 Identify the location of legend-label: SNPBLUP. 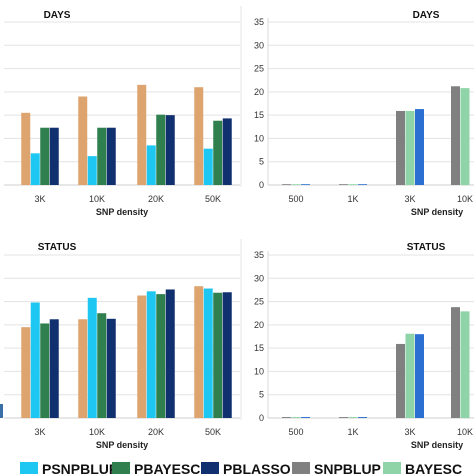
(347, 467).